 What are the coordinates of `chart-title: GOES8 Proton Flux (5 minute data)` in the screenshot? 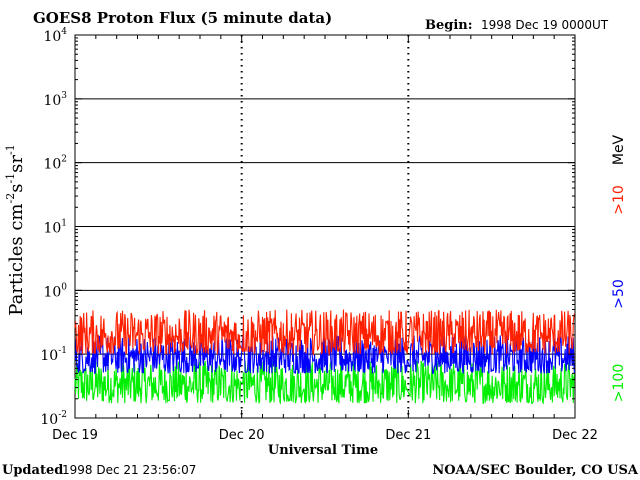 It's located at (182, 18).